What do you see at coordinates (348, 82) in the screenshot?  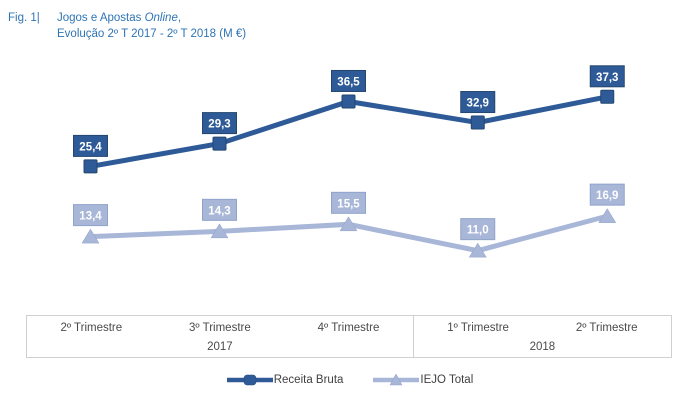 I see `svg-text: 36,5` at bounding box center [348, 82].